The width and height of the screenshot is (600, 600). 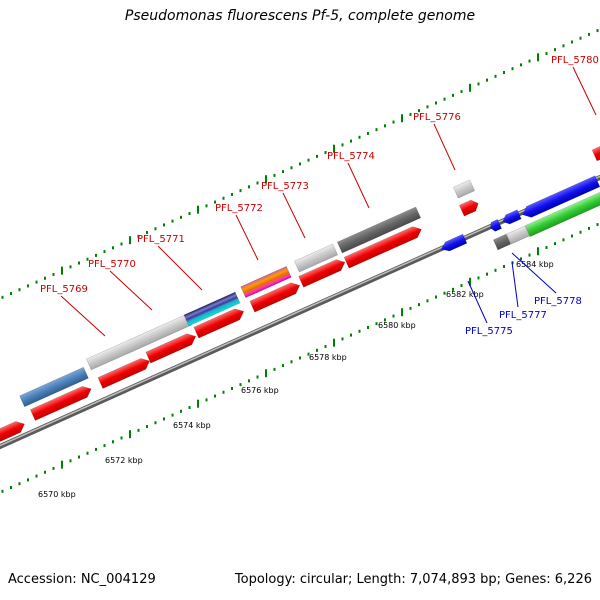 I want to click on gene-label: PFL_5778, so click(x=558, y=301).